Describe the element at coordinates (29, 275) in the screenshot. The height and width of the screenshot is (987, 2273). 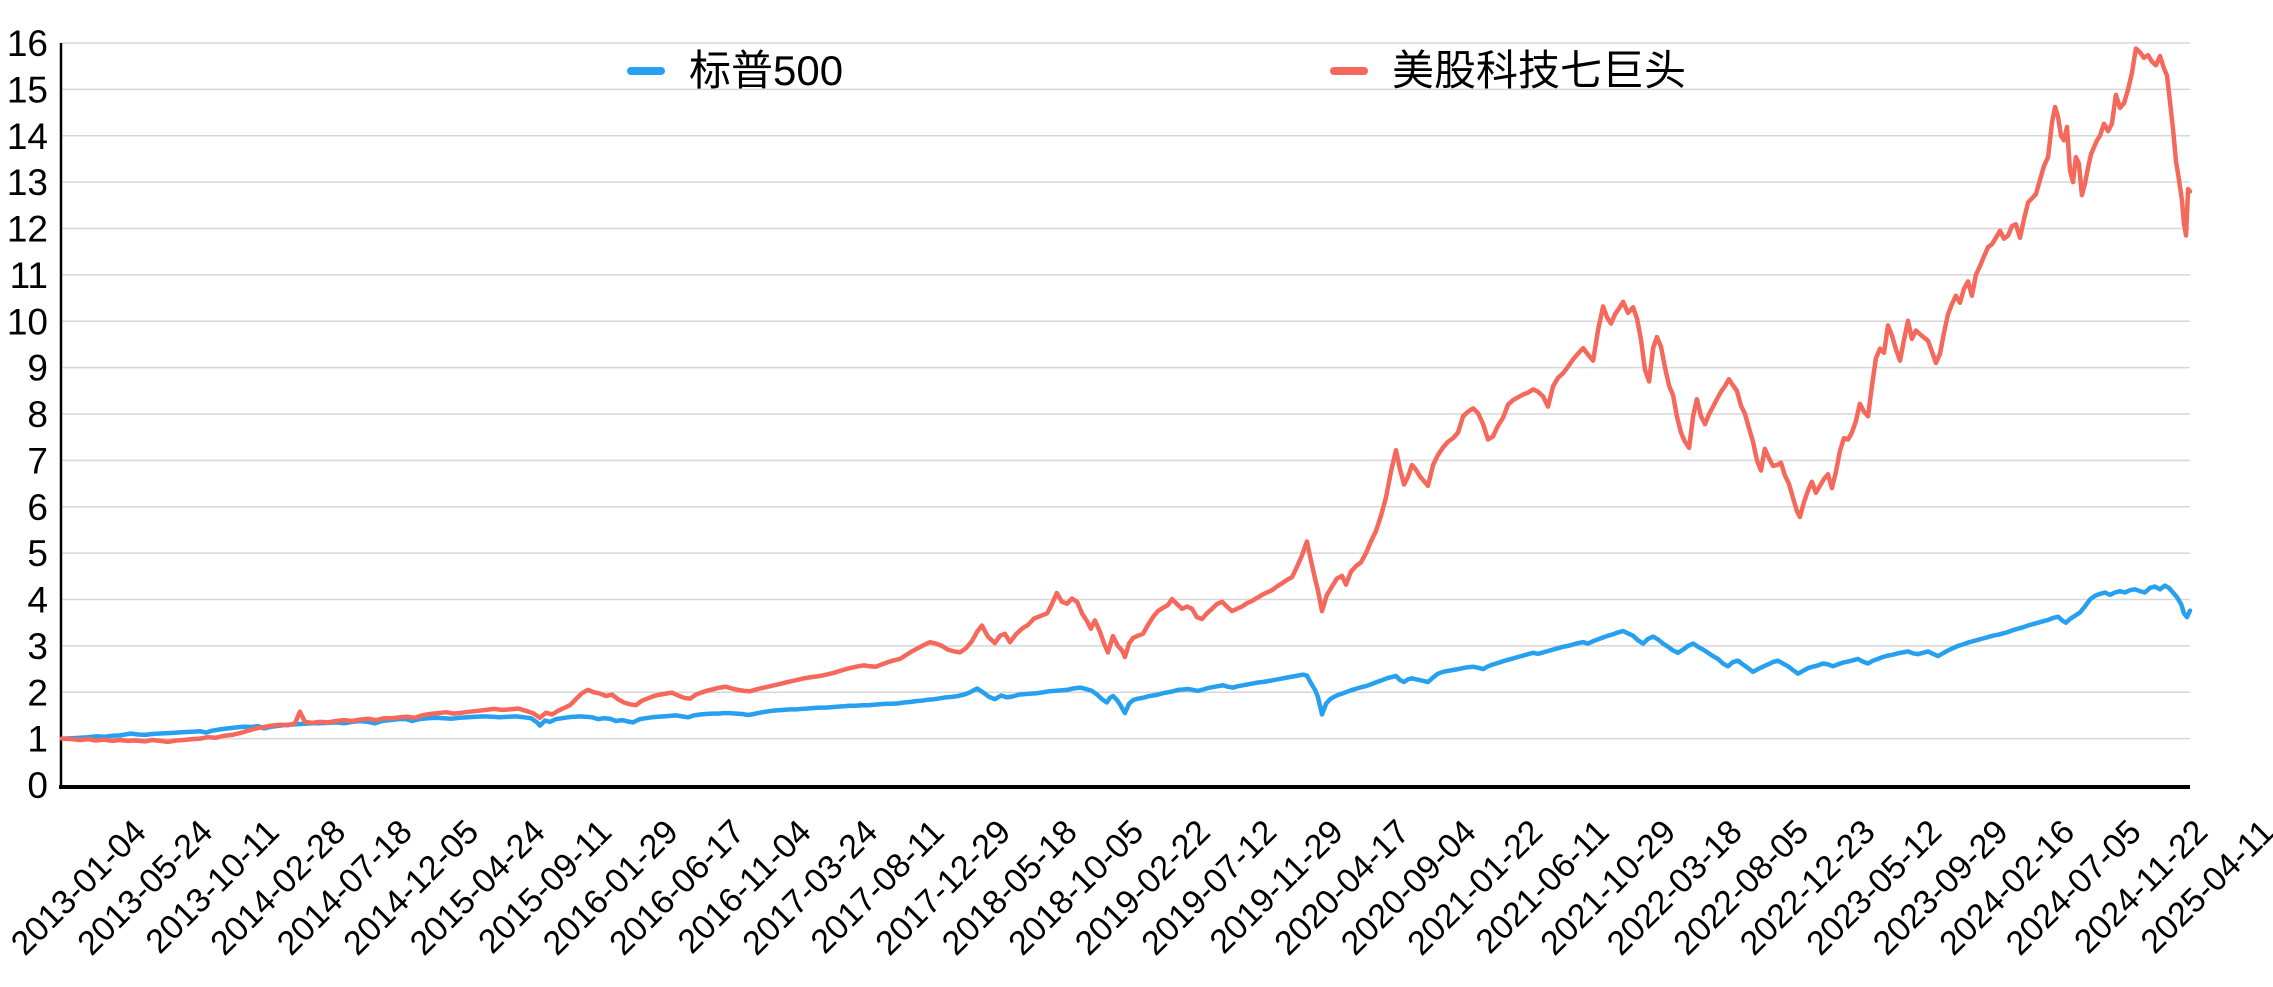
I see `y-tick-label-11: 11` at that location.